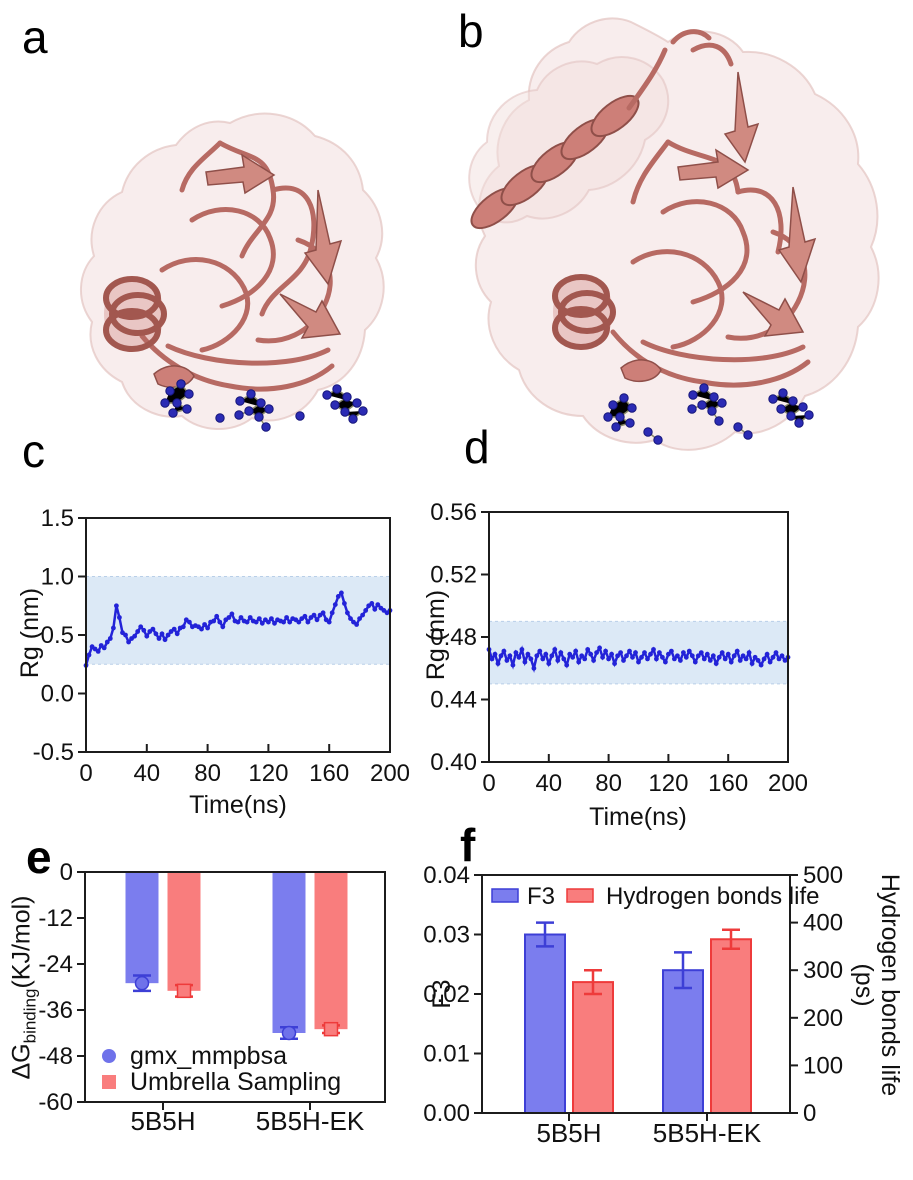  What do you see at coordinates (442, 994) in the screenshot?
I see `f-left-axis-title: F3` at bounding box center [442, 994].